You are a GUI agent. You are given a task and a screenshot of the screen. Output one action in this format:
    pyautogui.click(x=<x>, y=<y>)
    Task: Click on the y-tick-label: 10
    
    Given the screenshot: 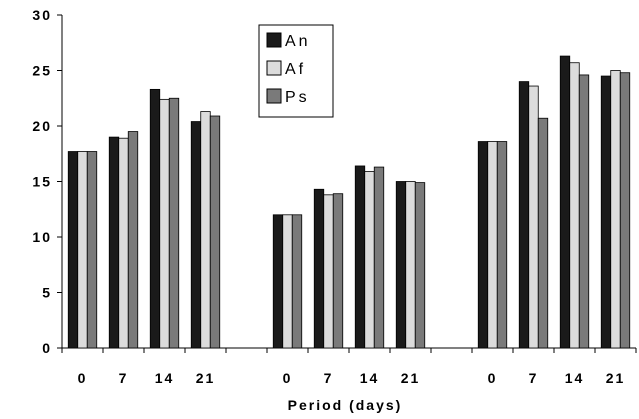 What is the action you would take?
    pyautogui.click(x=42, y=237)
    